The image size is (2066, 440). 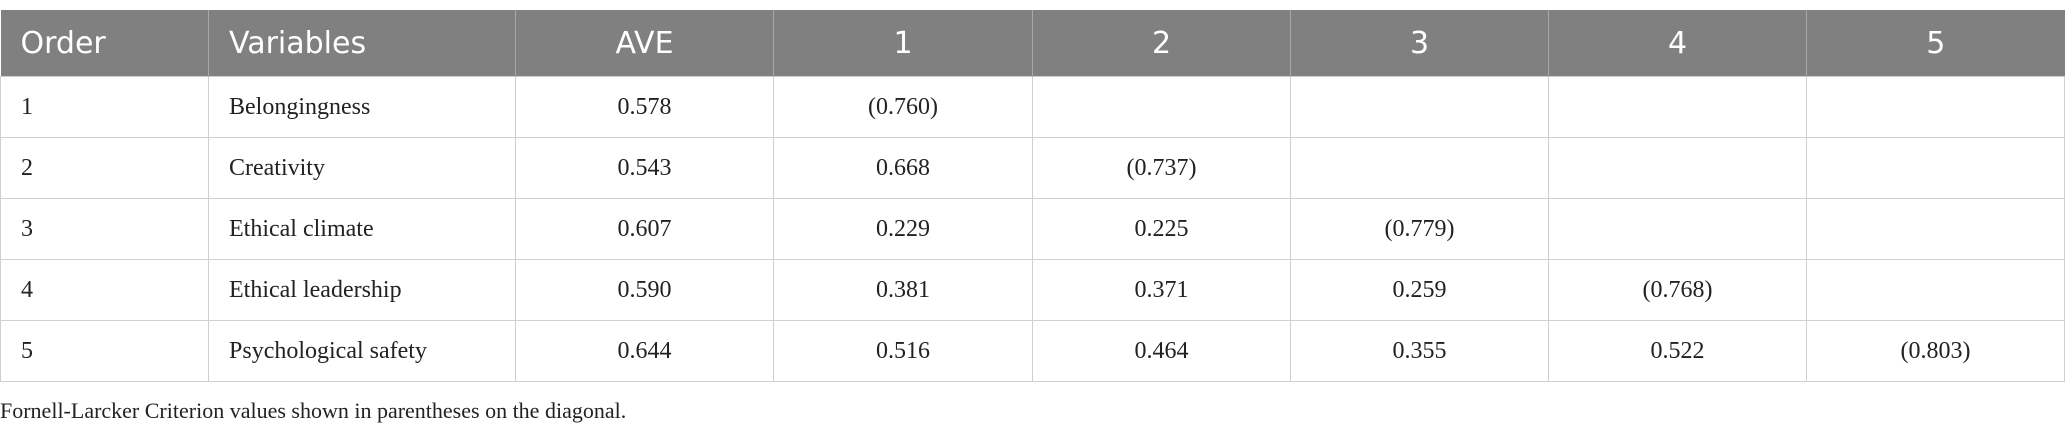 What do you see at coordinates (1677, 43) in the screenshot?
I see `header-cell: 4` at bounding box center [1677, 43].